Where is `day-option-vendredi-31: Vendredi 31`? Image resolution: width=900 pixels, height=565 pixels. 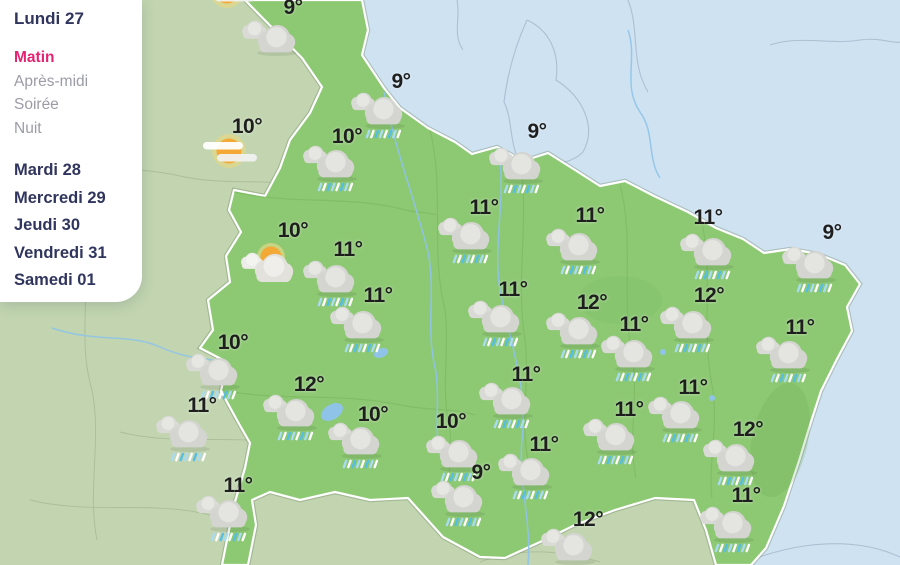
day-option-vendredi-31: Vendredi 31 is located at coordinates (60, 252).